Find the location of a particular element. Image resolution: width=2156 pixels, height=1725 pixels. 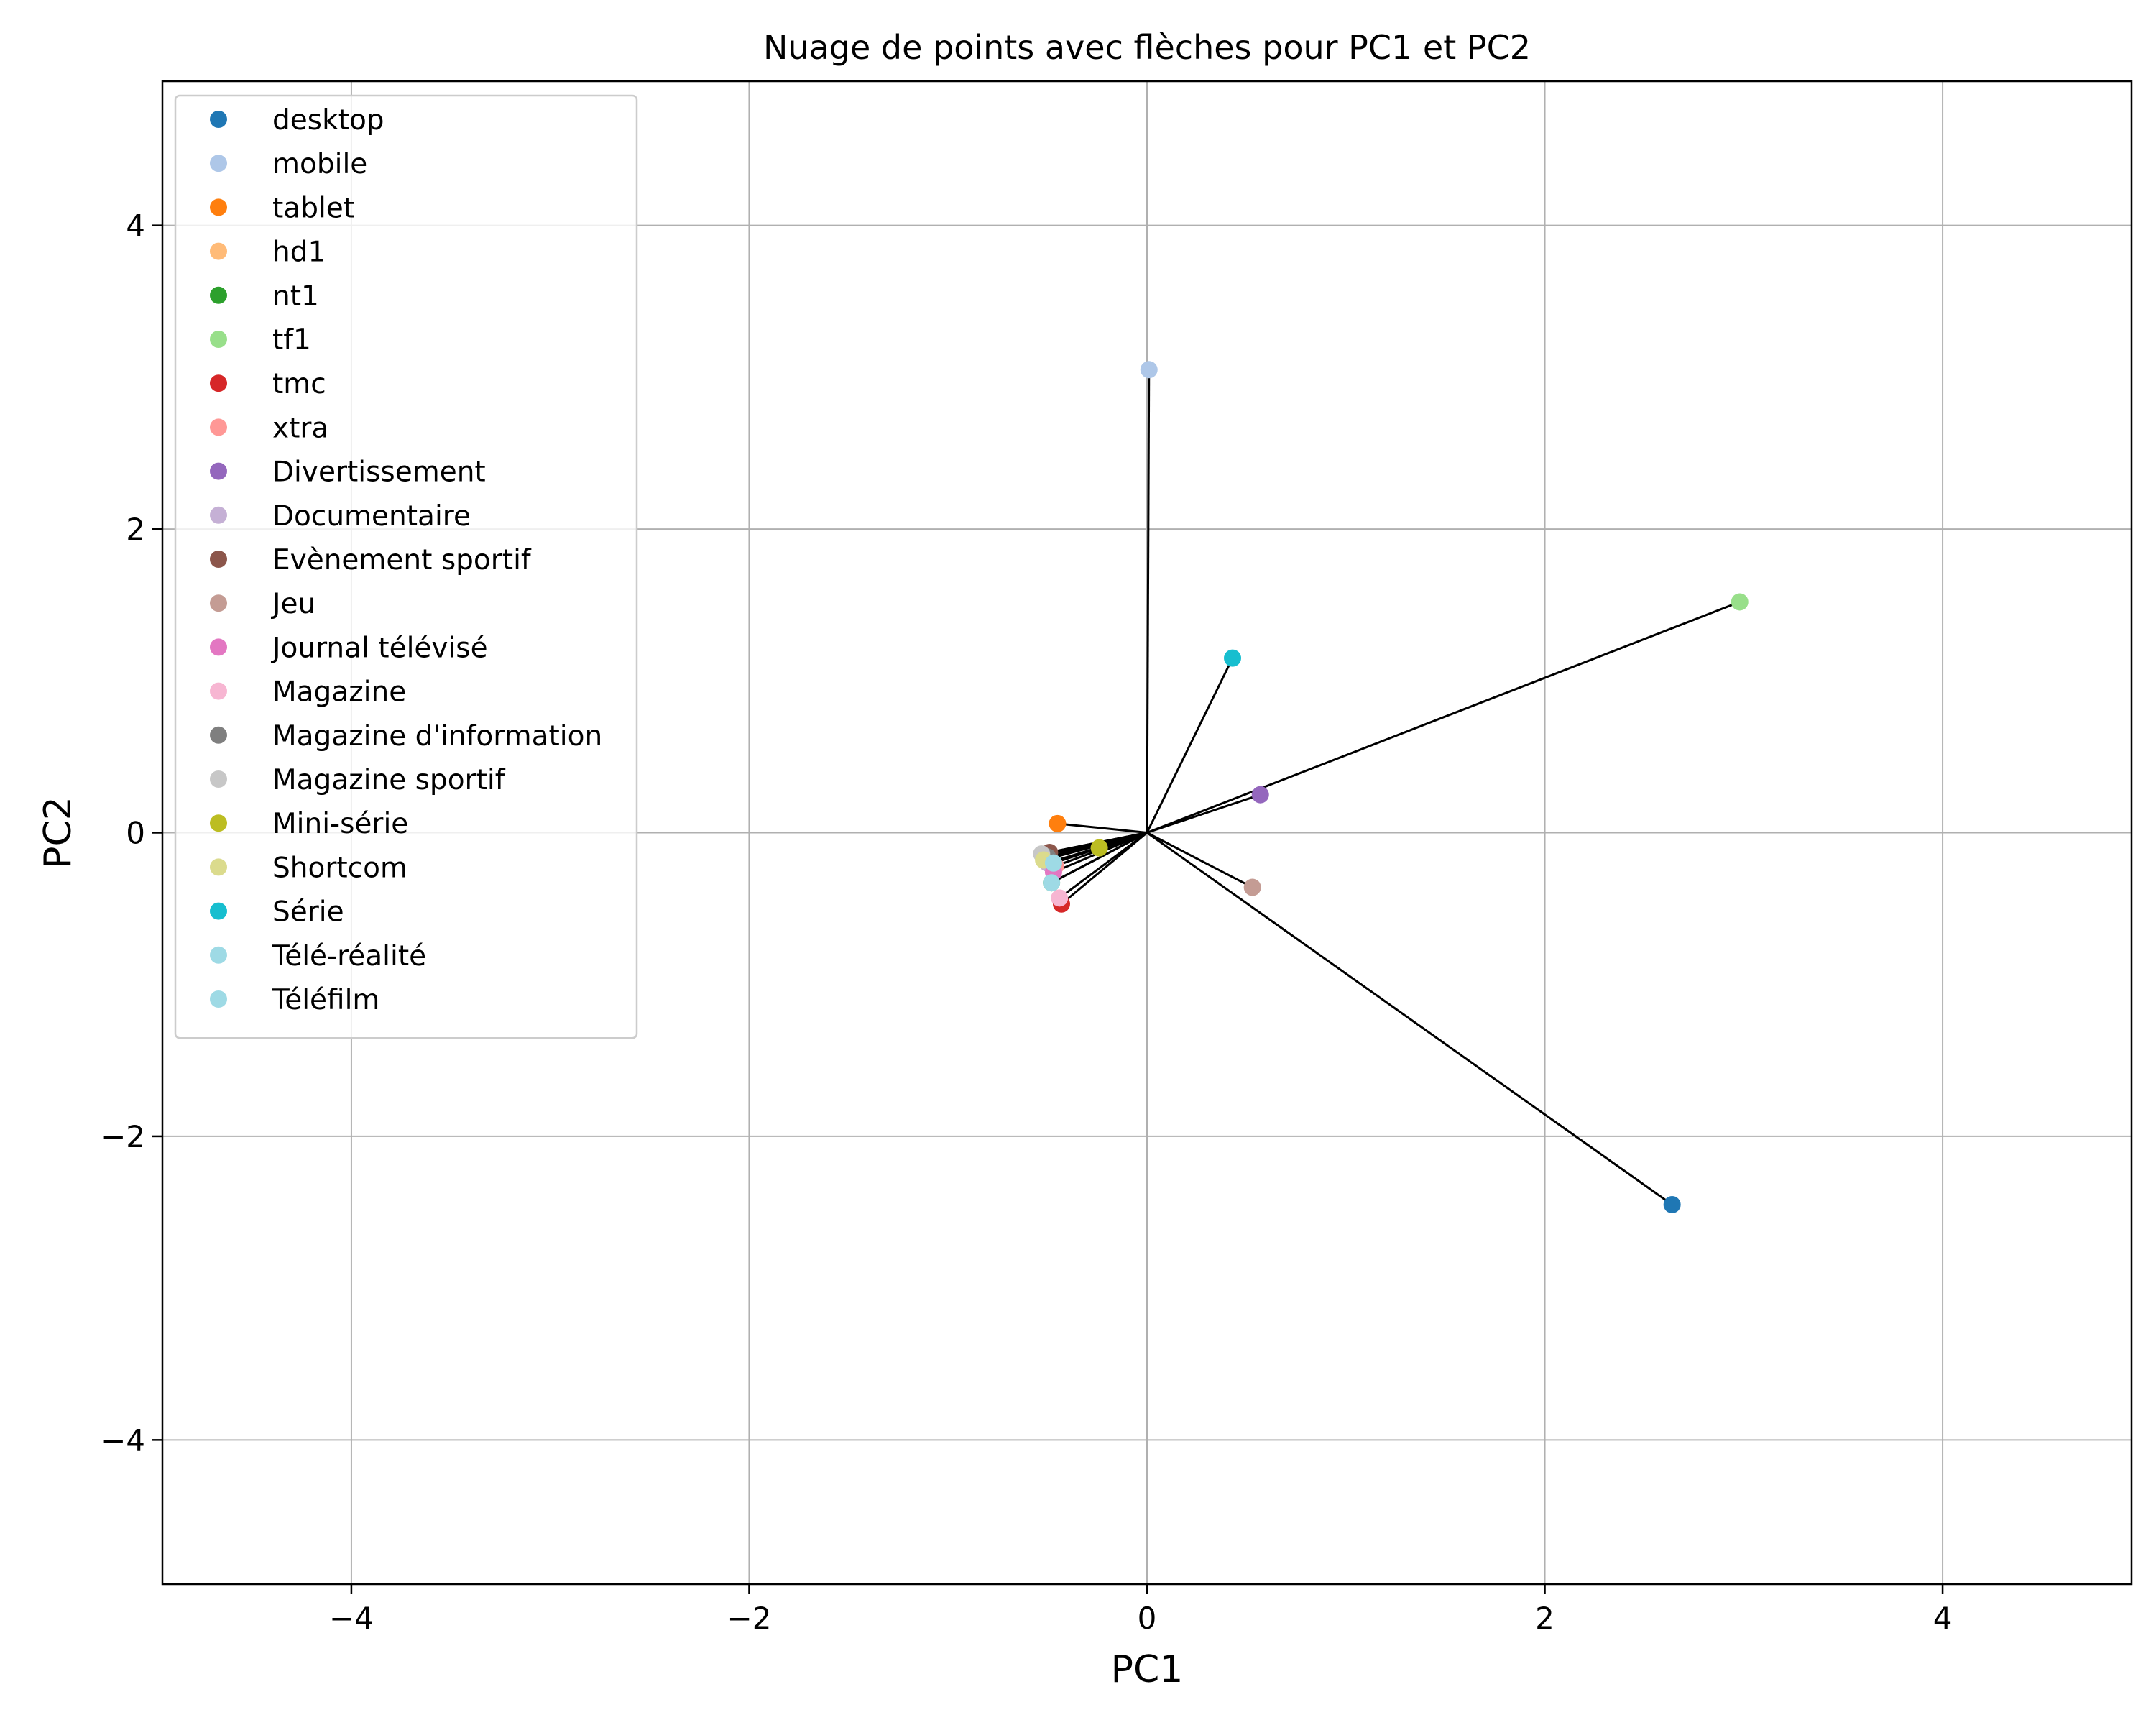

legend-label: Journal télévisé is located at coordinates (379, 648).